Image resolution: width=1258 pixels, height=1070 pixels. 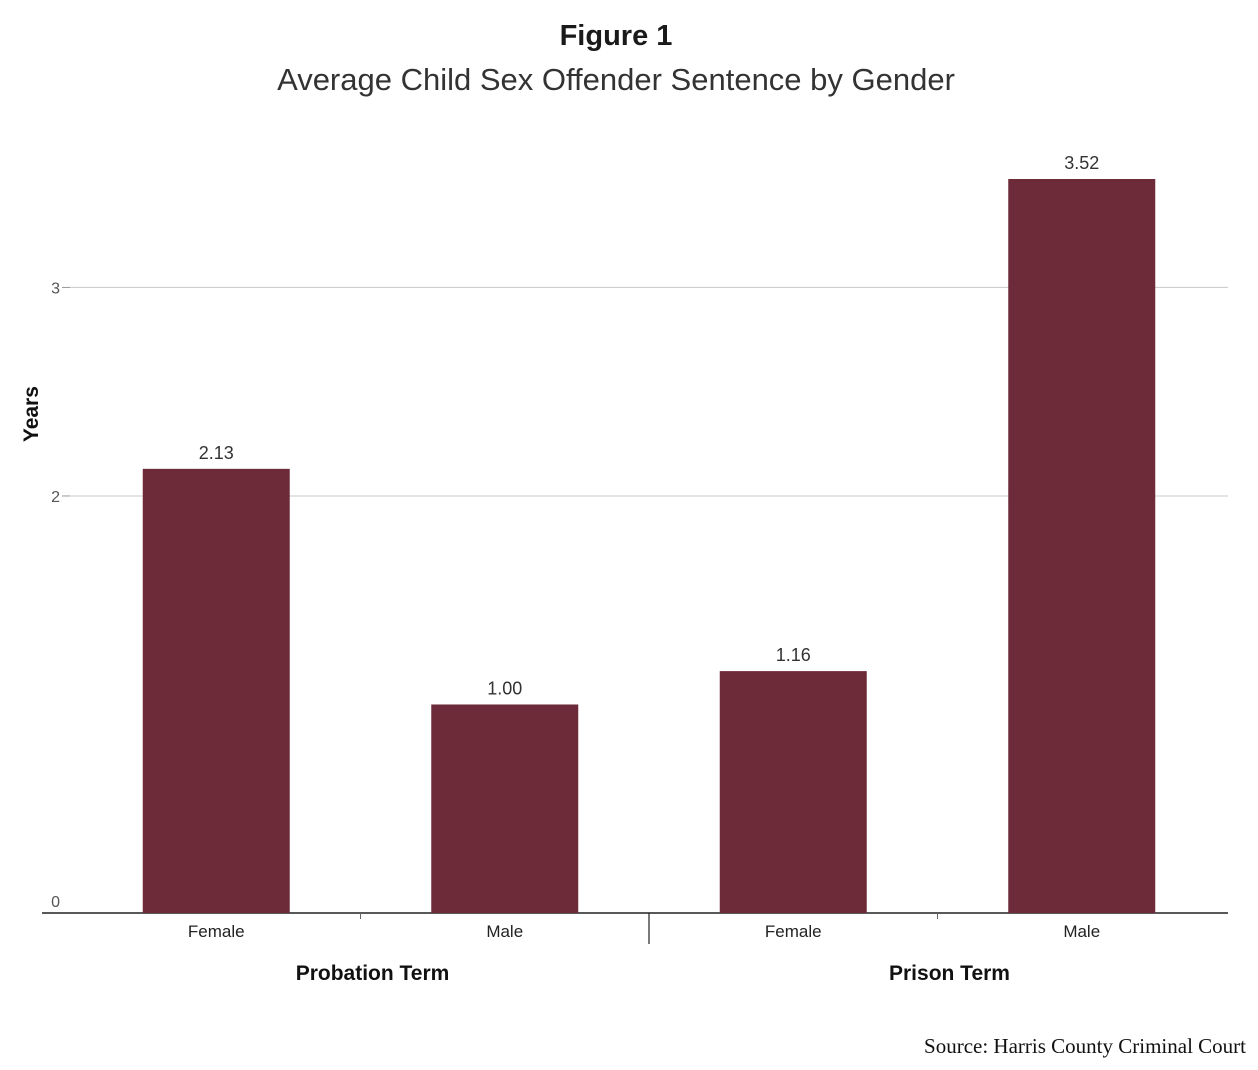 I want to click on data-label: 3.52, so click(x=1081, y=163).